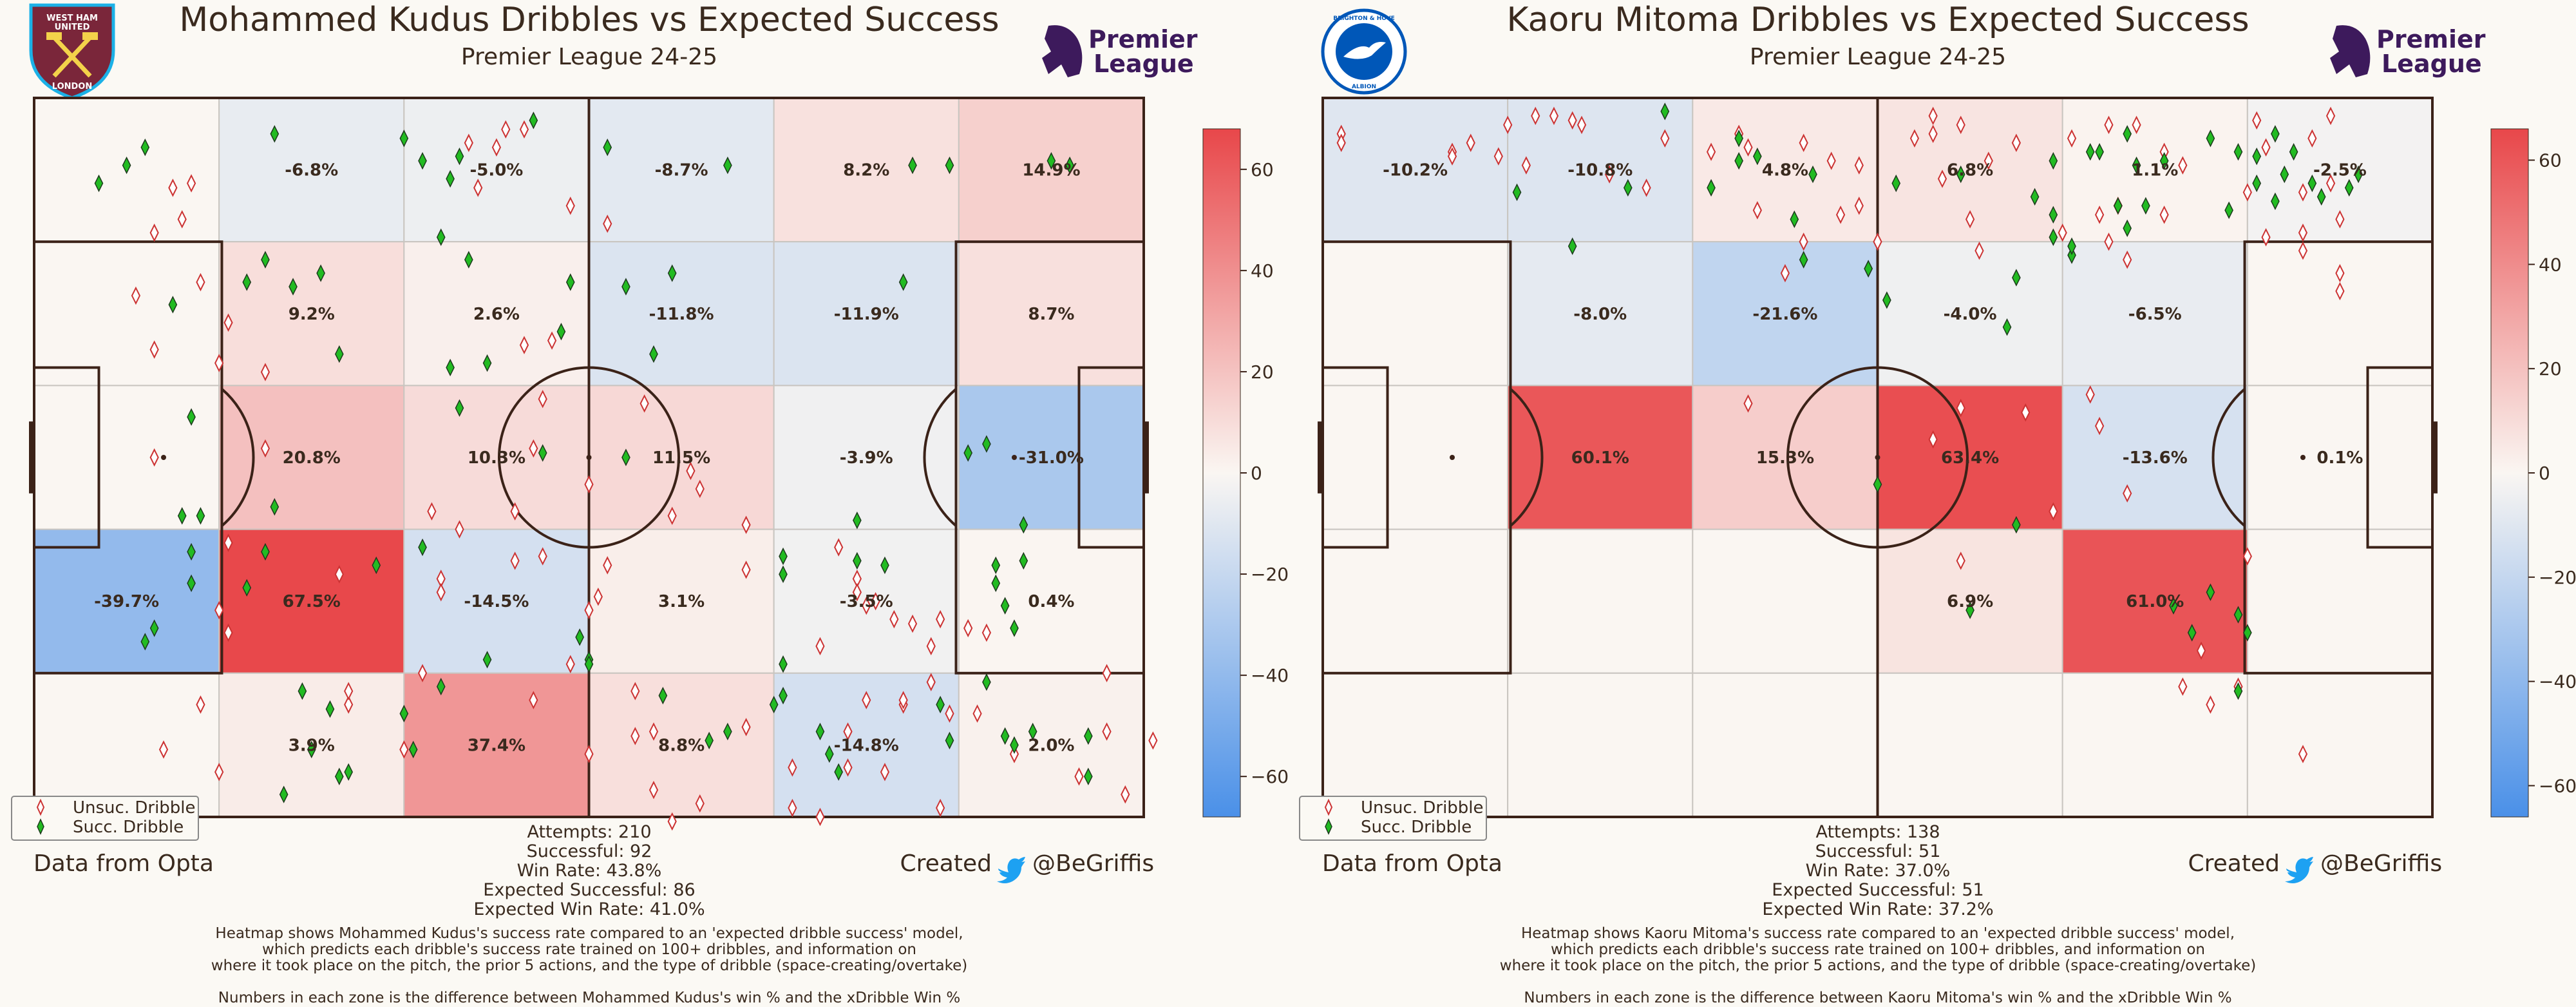 The width and height of the screenshot is (2576, 1007). I want to click on colorbar-ticks-mitoma: 60 40 20 0 −20 −40 −60, so click(2552, 473).